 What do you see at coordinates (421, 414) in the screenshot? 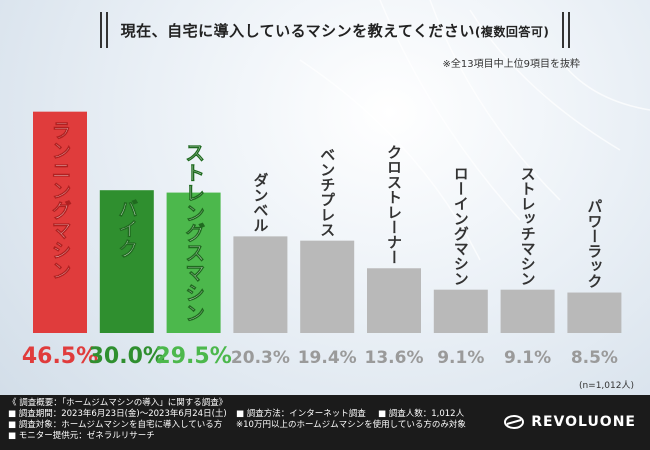
I see `footer-count: ■ 調査人数：1,012人` at bounding box center [421, 414].